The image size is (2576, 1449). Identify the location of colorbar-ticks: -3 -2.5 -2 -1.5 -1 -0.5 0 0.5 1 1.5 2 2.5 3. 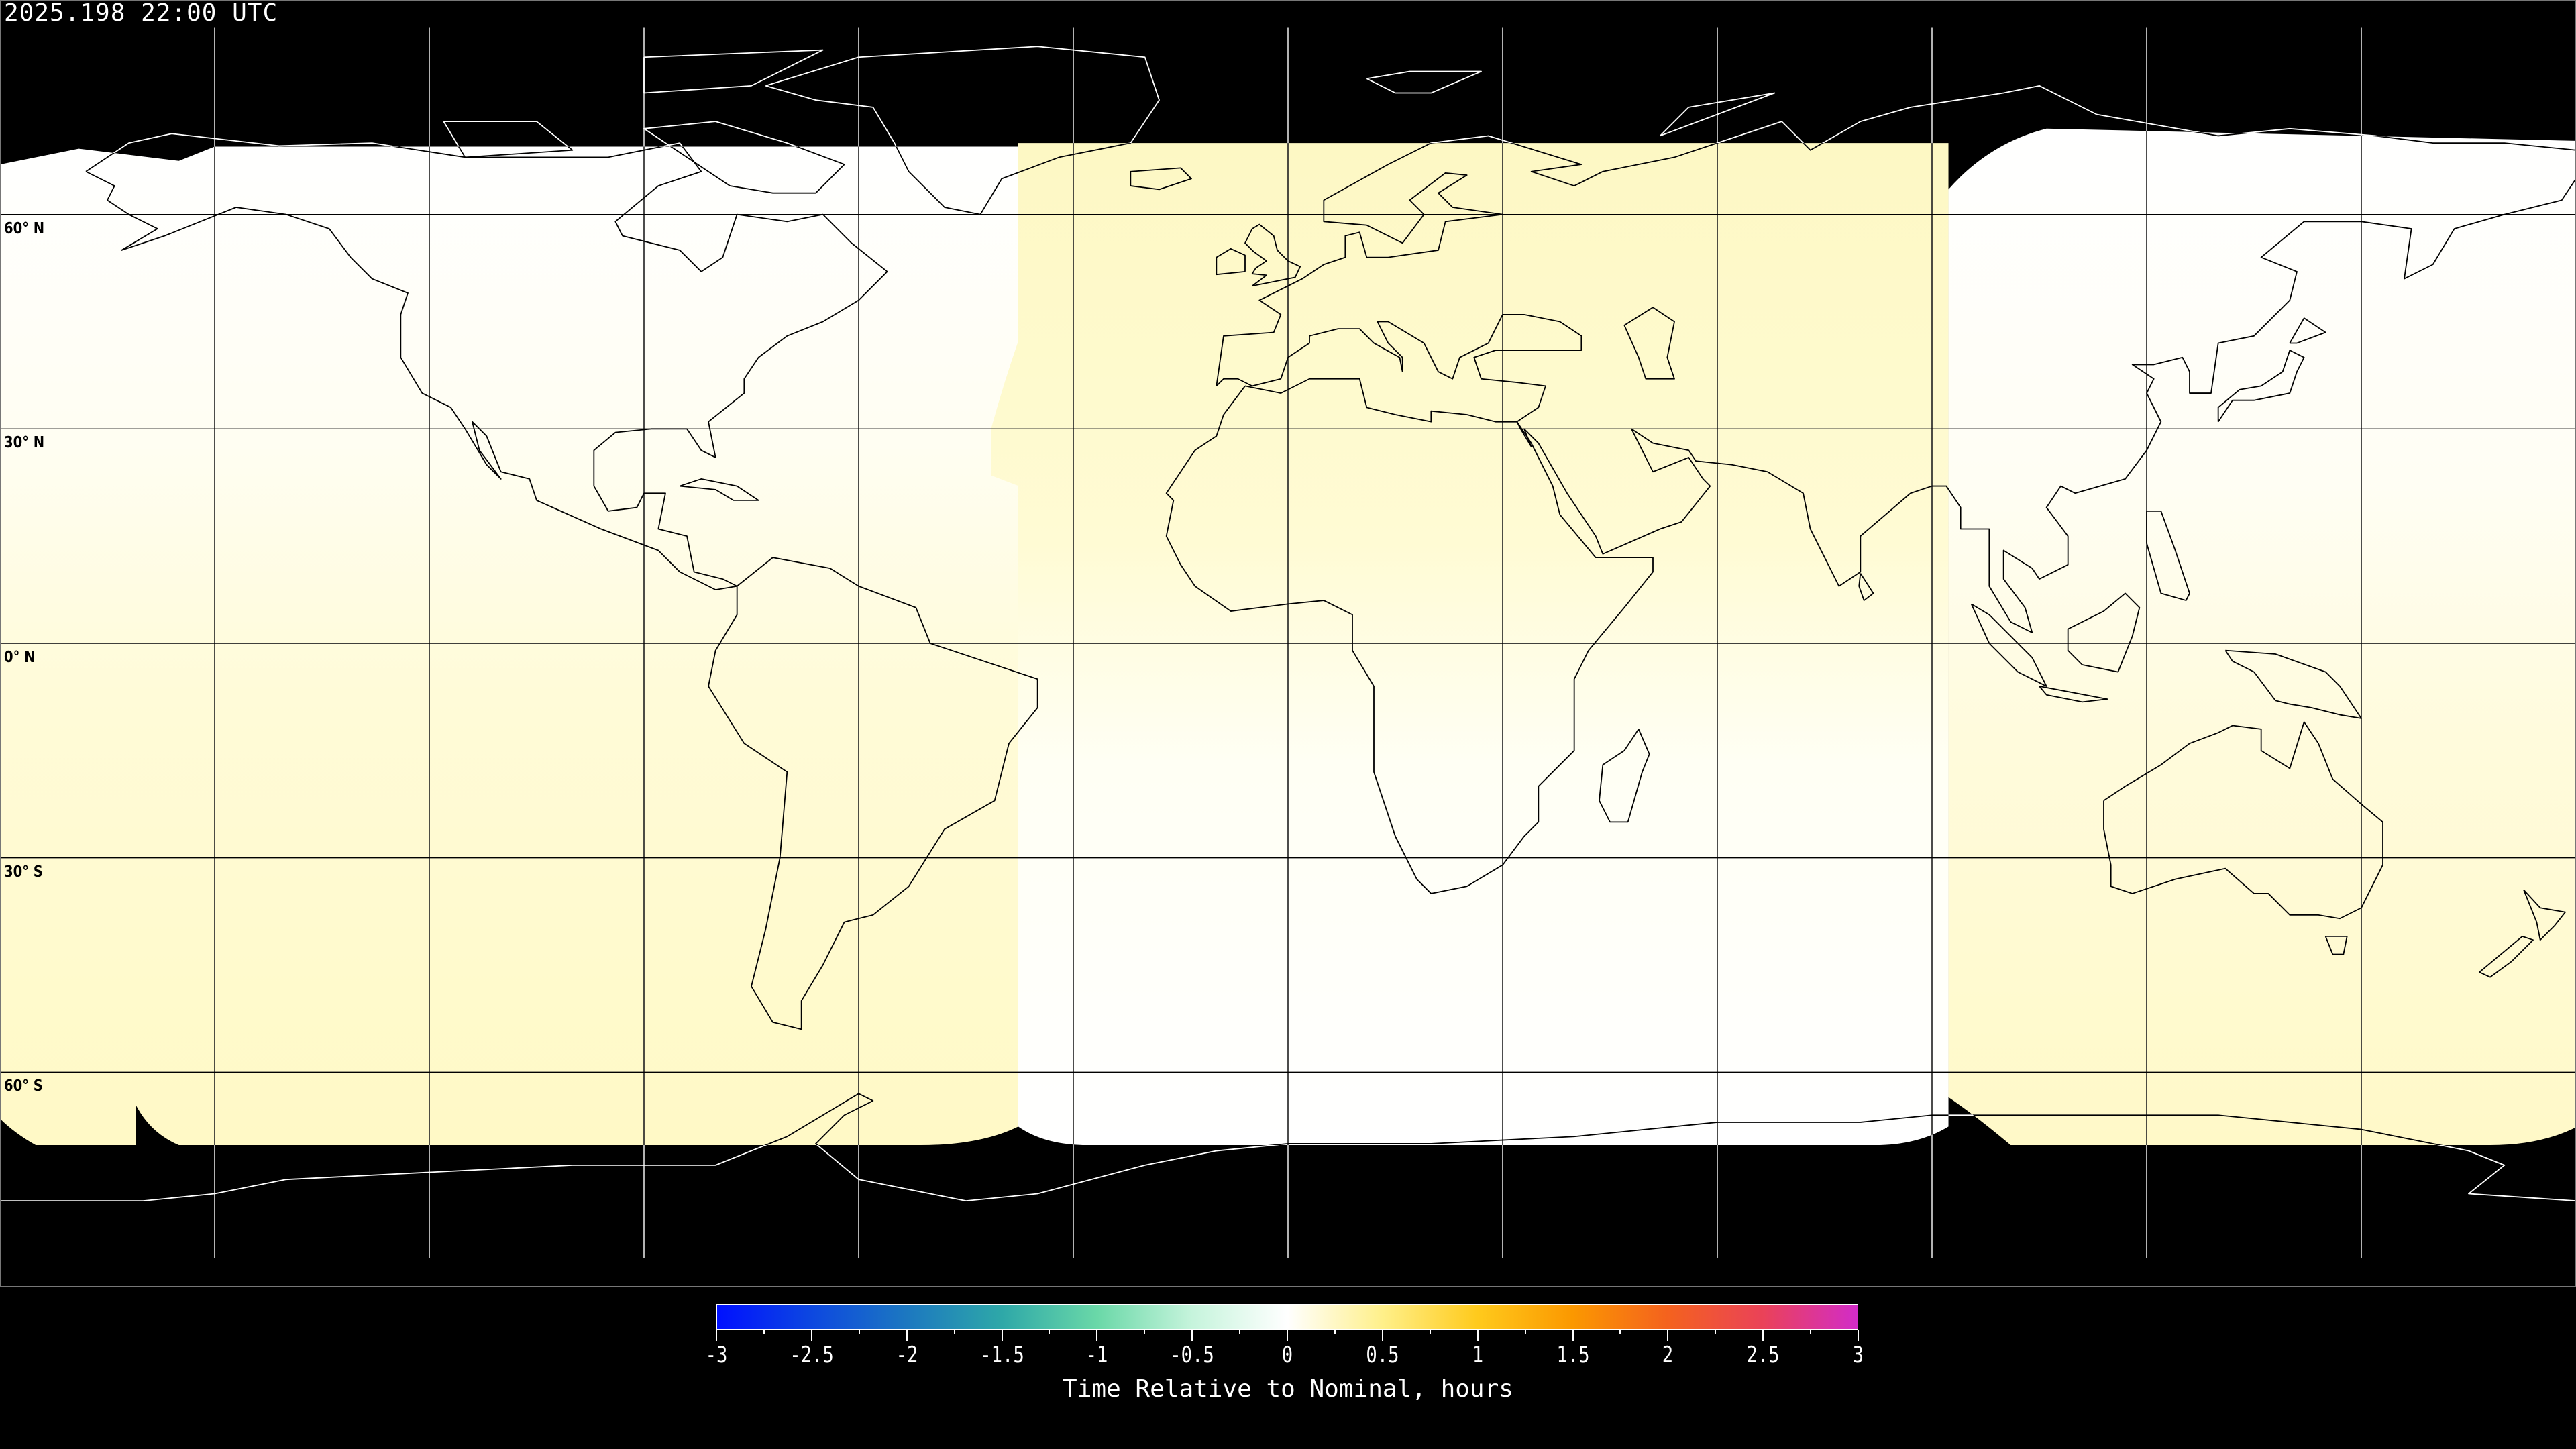
(1285, 1350).